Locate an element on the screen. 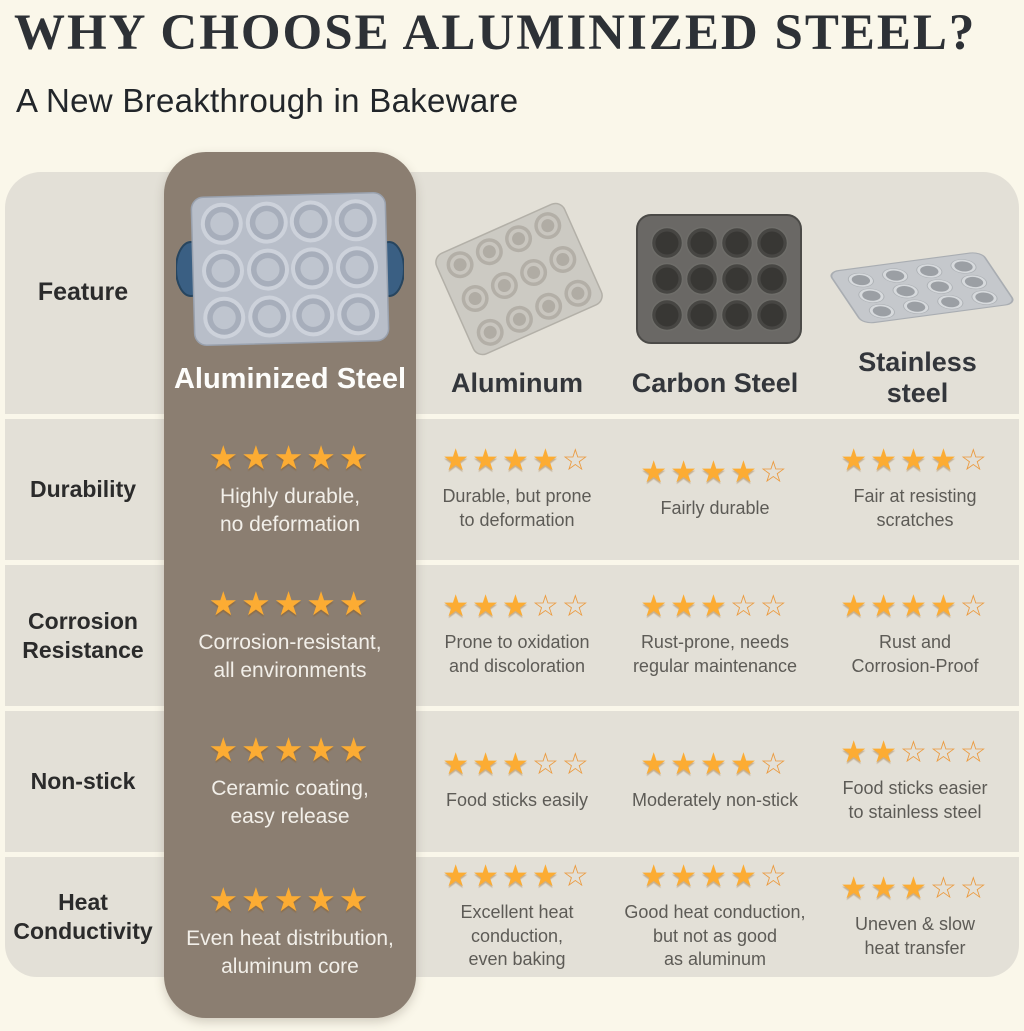 The image size is (1024, 1031). cell-corrosion-stainless-steel: ★★★★☆ Rust and Corrosion-Proof is located at coordinates (915, 635).